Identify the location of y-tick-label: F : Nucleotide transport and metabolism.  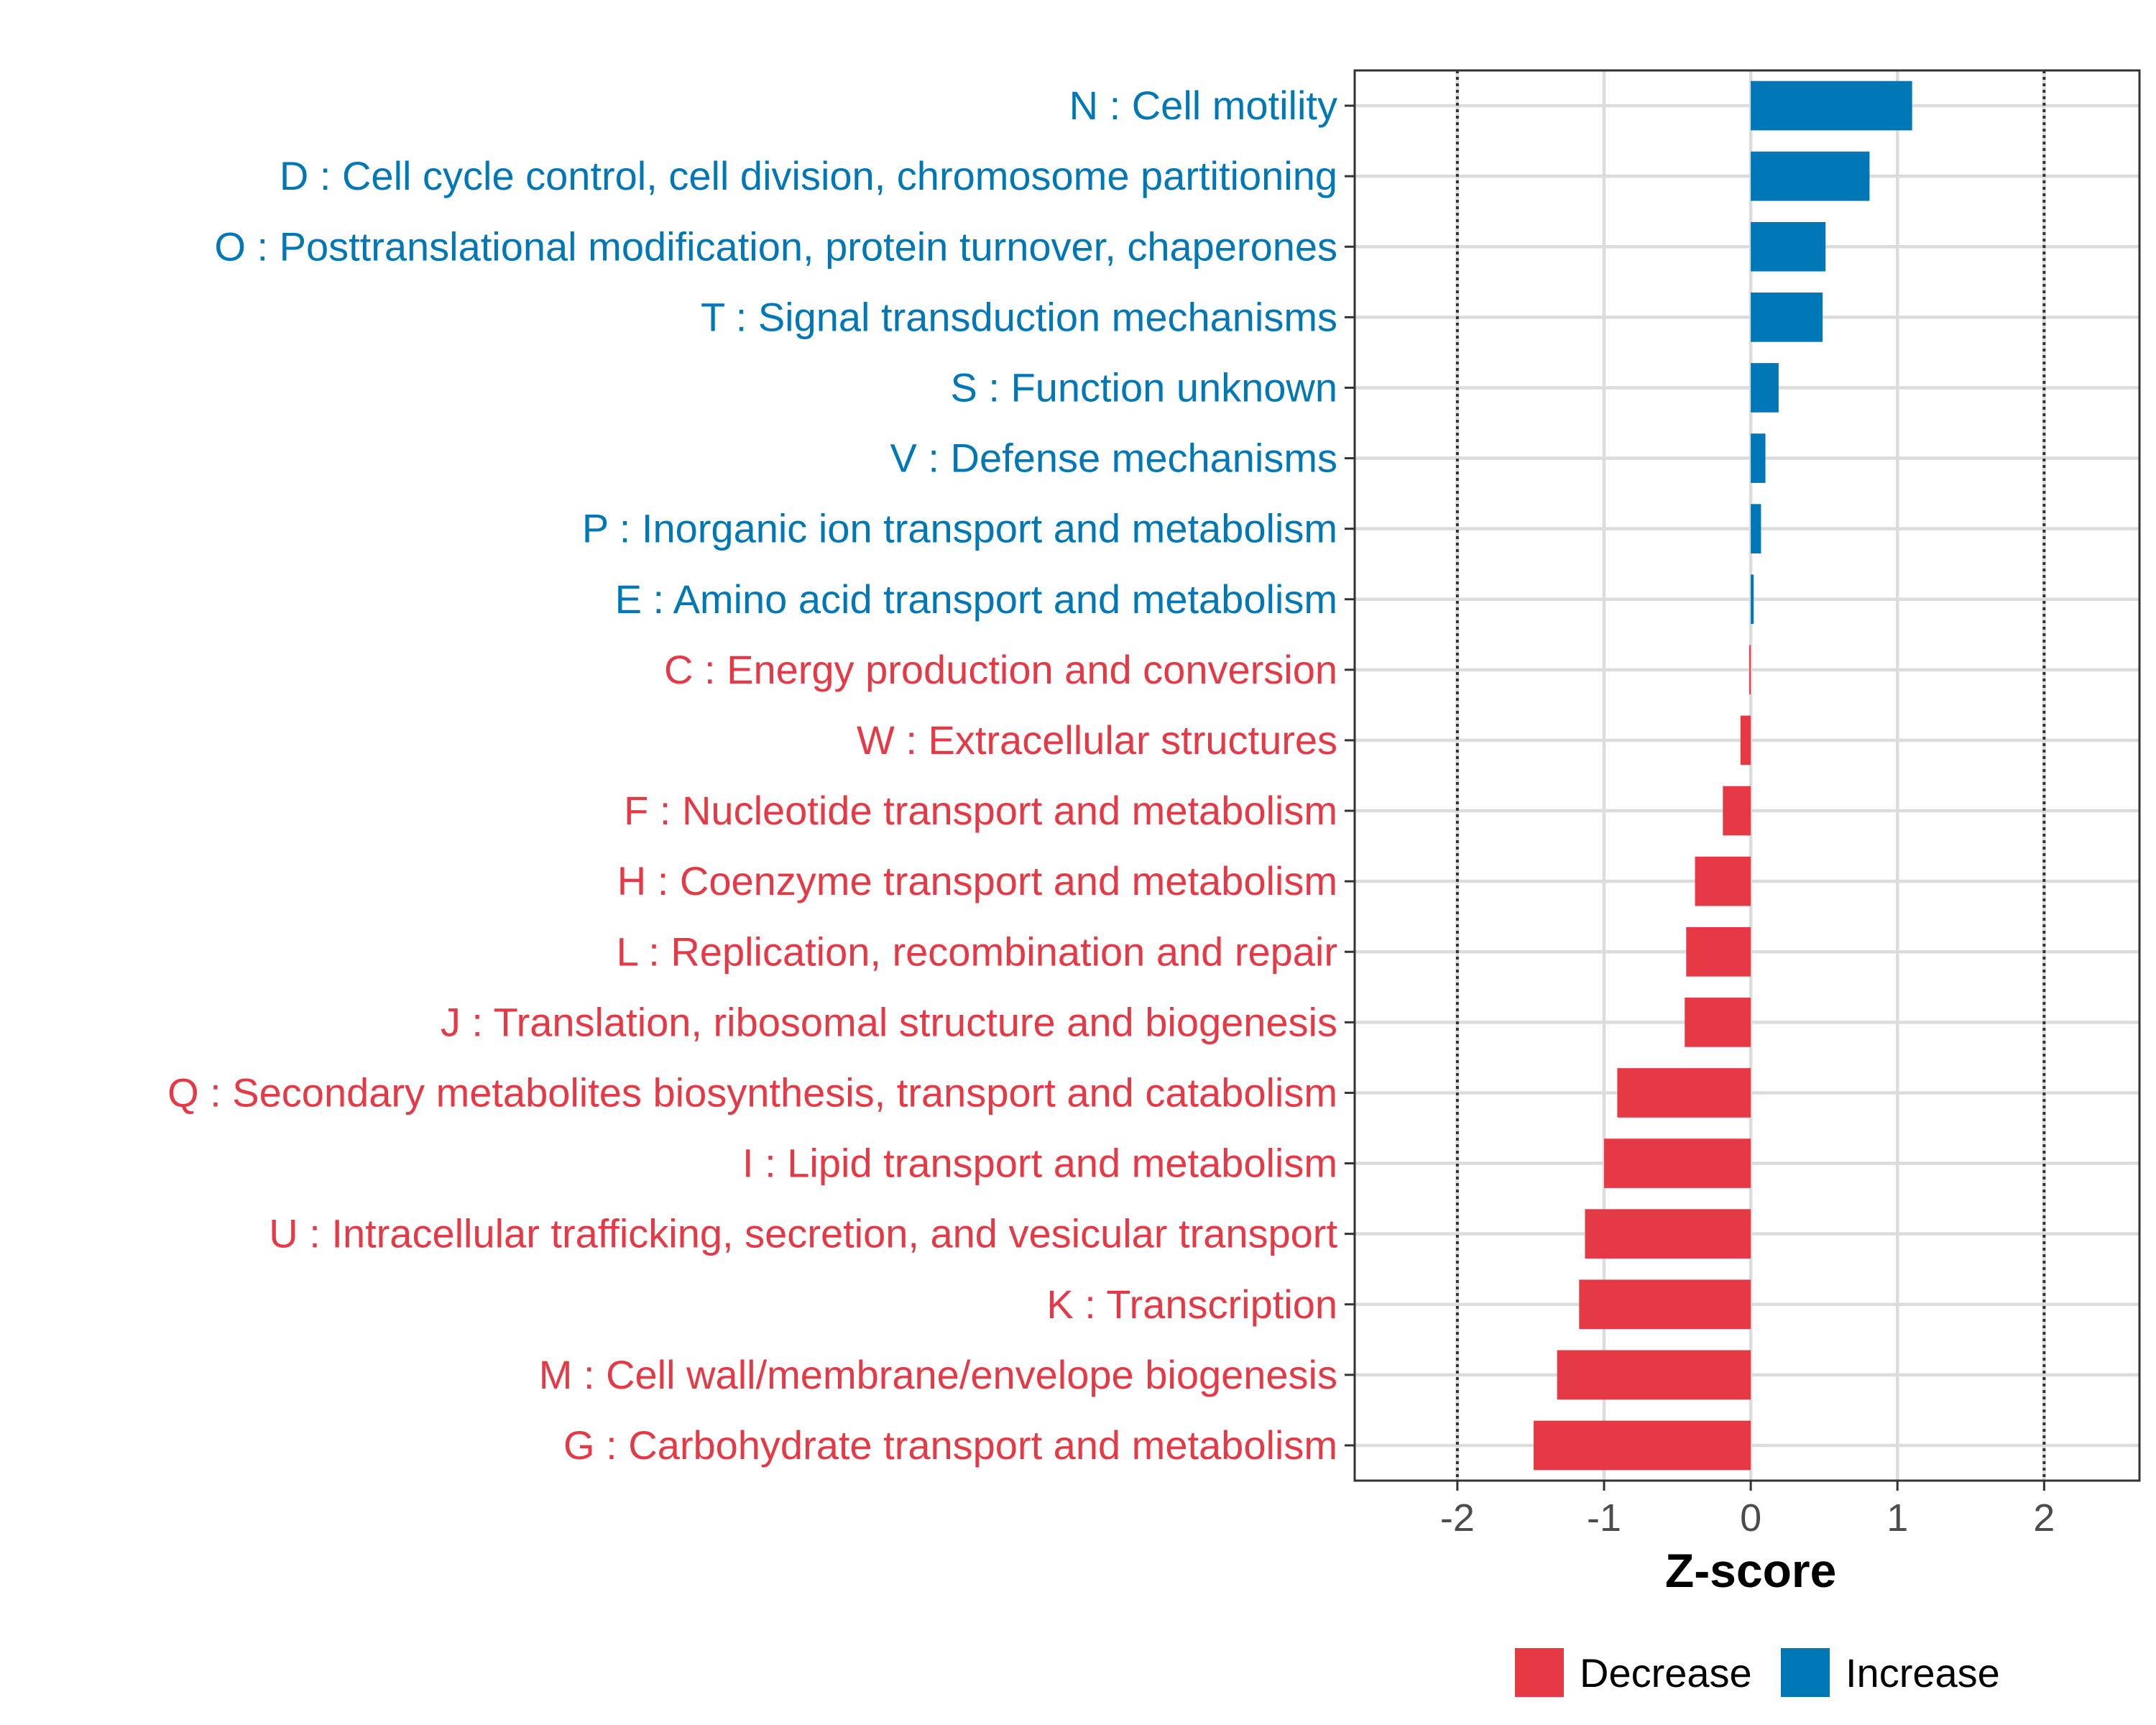
(981, 810).